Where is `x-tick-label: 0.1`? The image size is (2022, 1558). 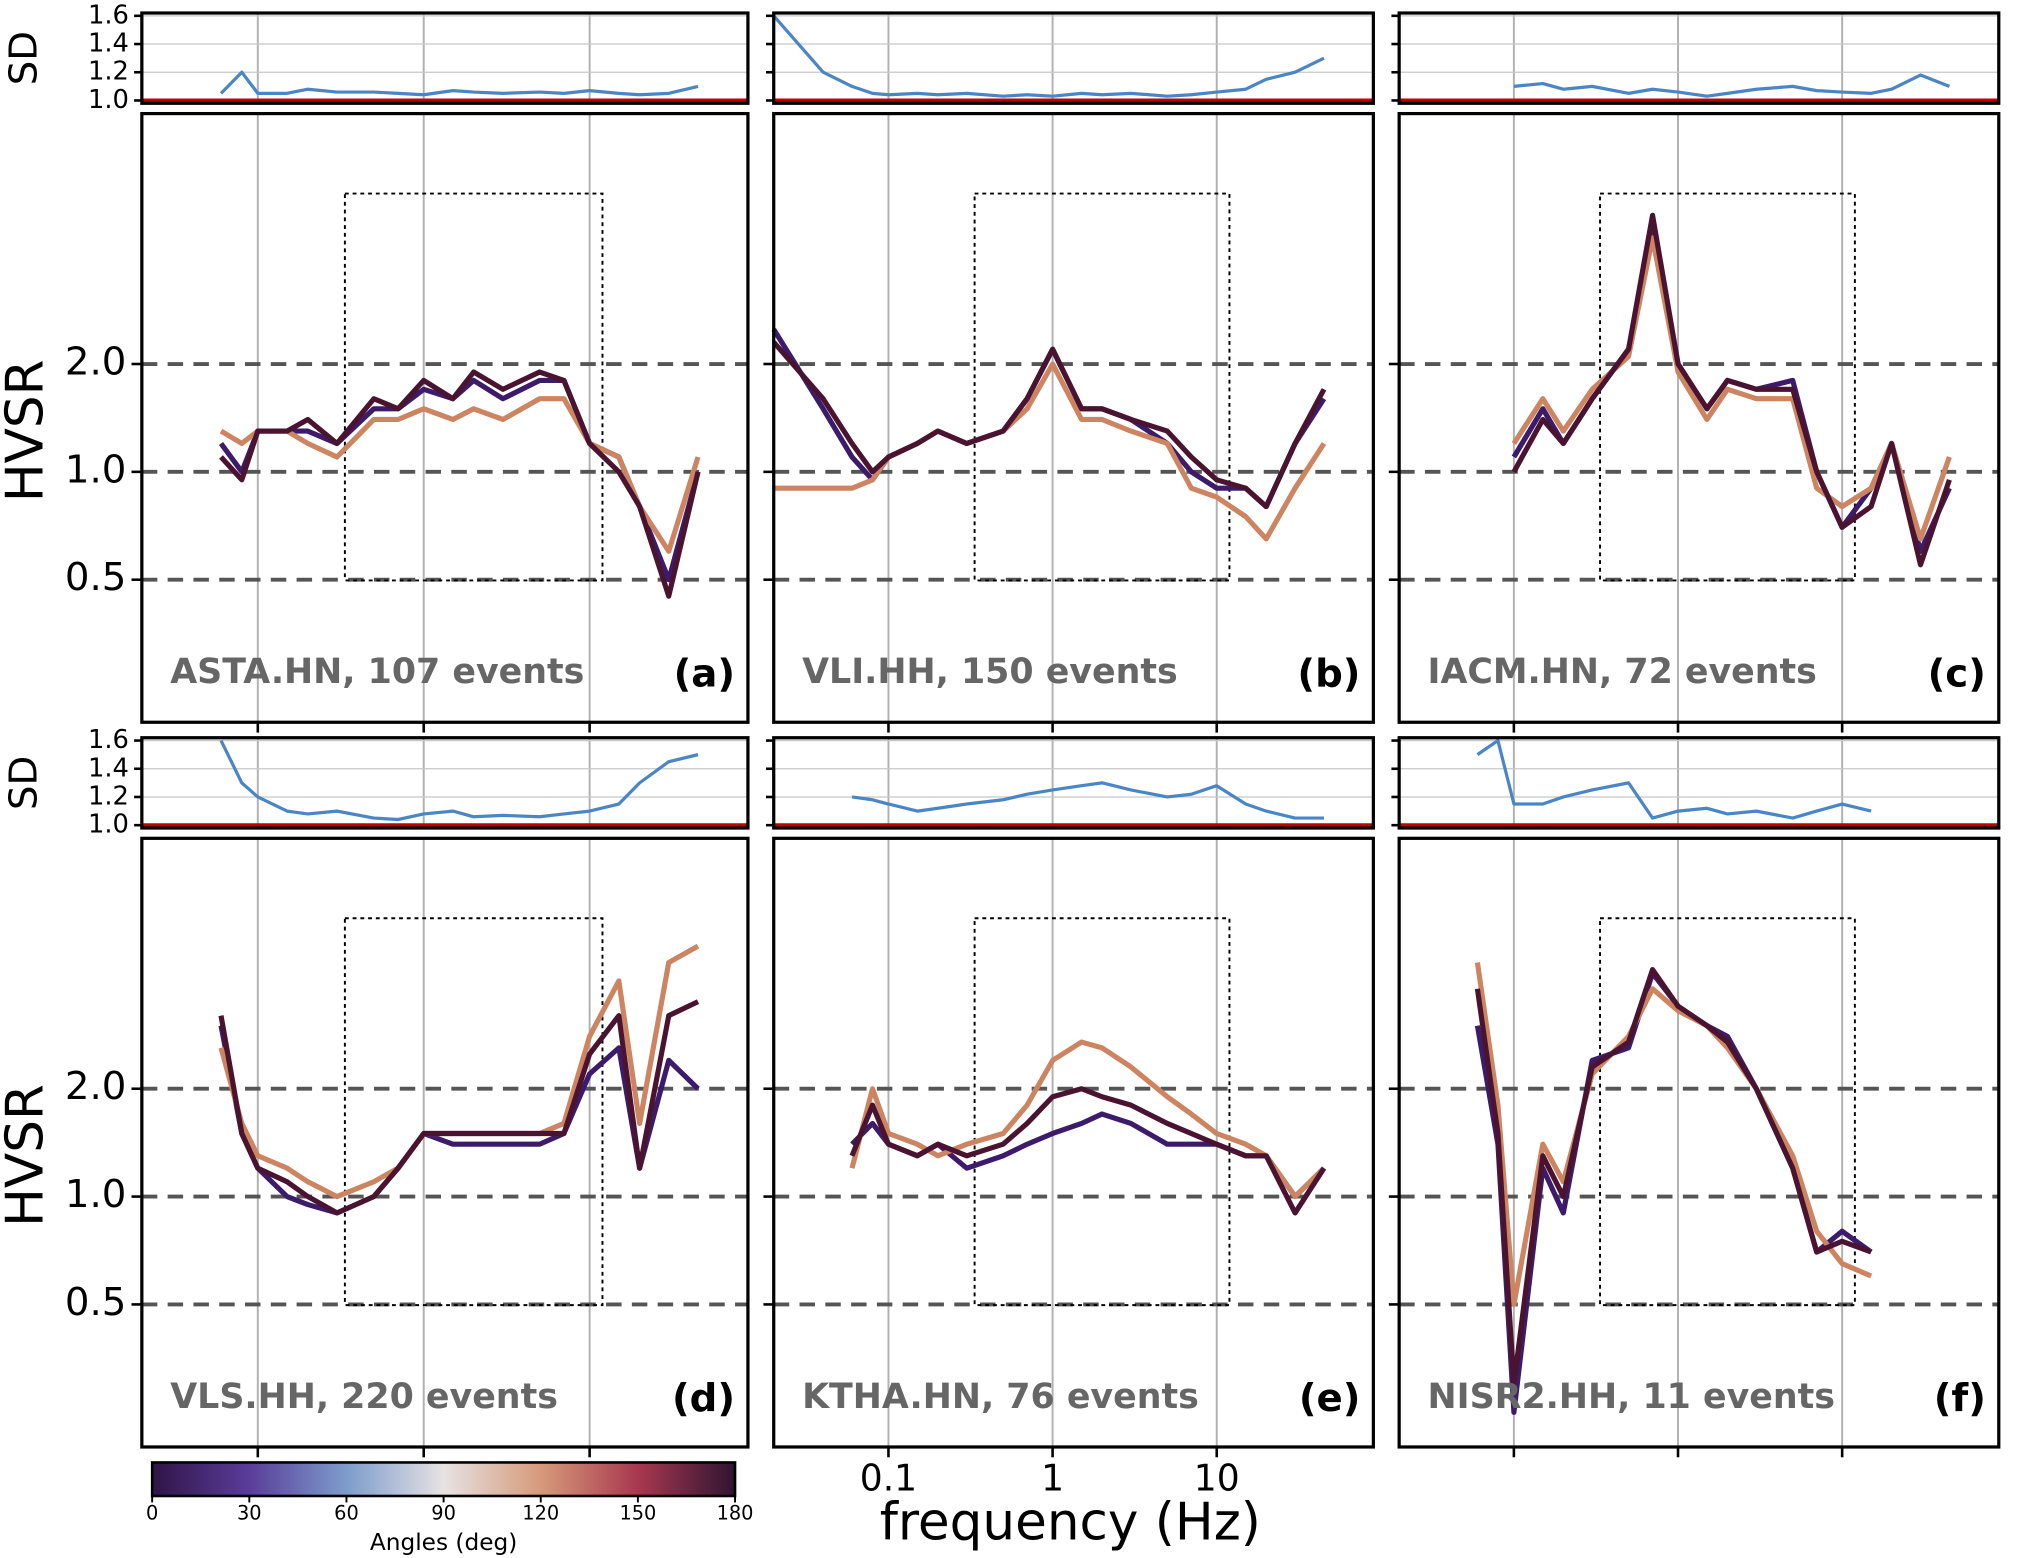
x-tick-label: 0.1 is located at coordinates (888, 1478).